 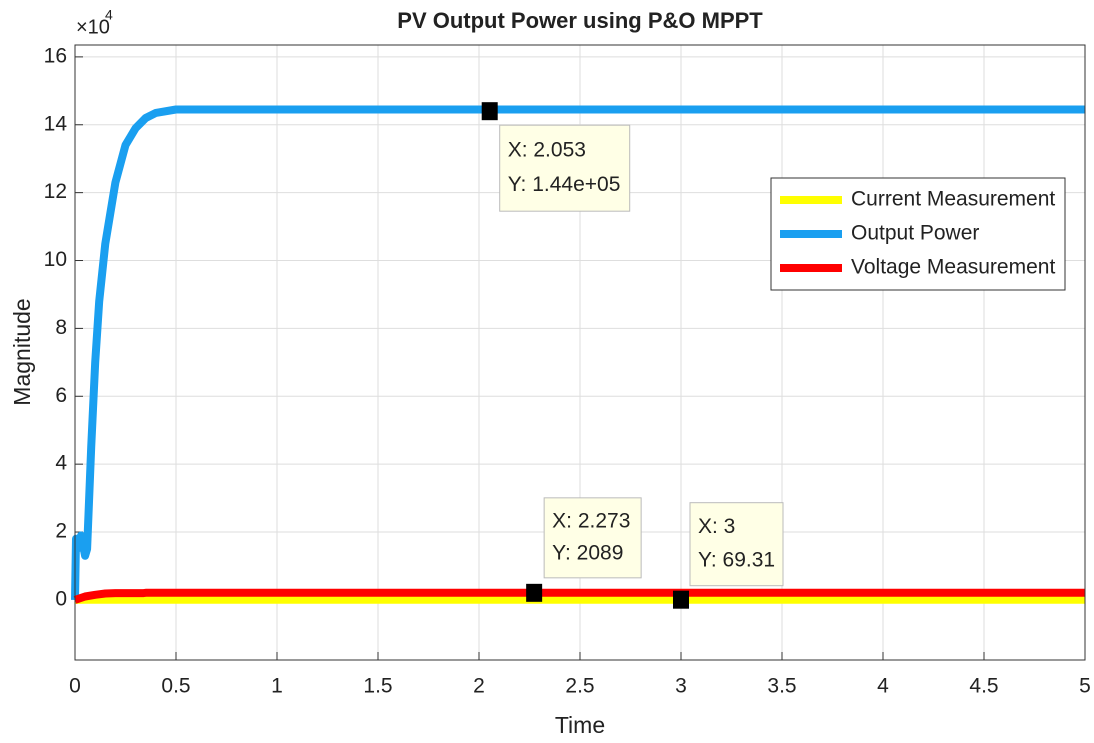 What do you see at coordinates (61, 598) in the screenshot?
I see `y-tick-label: 0` at bounding box center [61, 598].